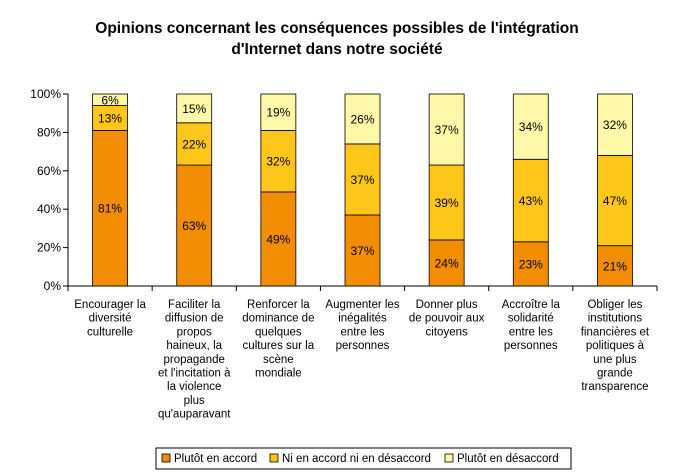  What do you see at coordinates (194, 401) in the screenshot?
I see `category-label-line: plus` at bounding box center [194, 401].